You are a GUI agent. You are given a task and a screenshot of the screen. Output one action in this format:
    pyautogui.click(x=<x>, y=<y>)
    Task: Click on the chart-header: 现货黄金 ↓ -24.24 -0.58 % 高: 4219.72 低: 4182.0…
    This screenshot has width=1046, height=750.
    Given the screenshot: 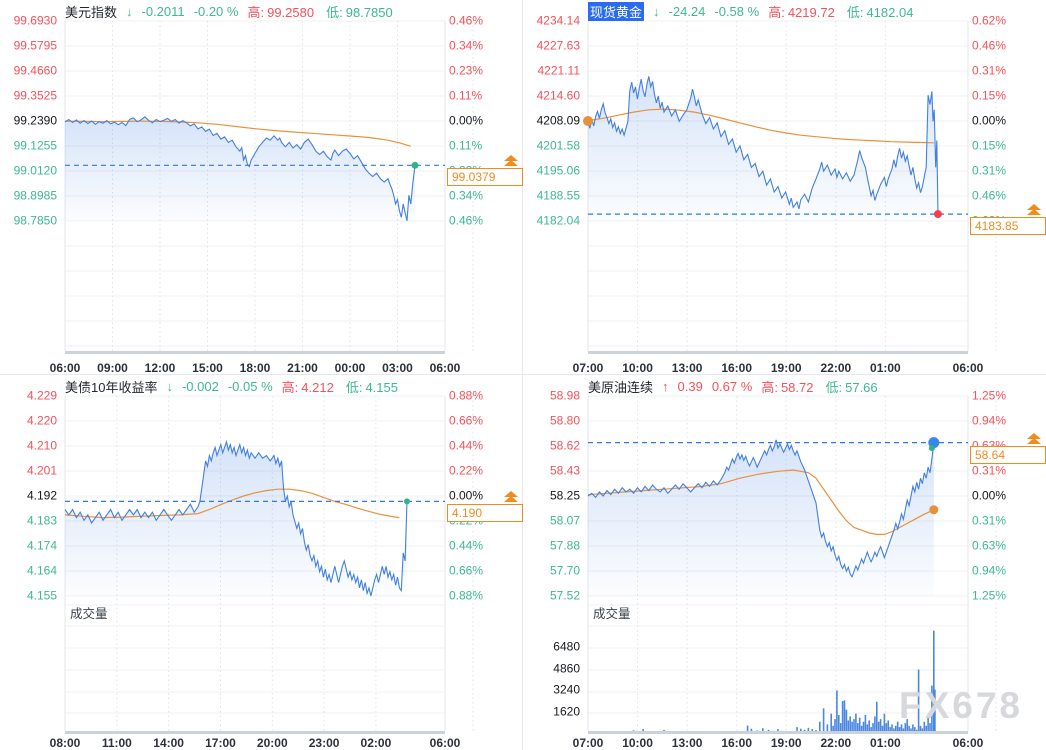 What is the action you would take?
    pyautogui.click(x=756, y=11)
    